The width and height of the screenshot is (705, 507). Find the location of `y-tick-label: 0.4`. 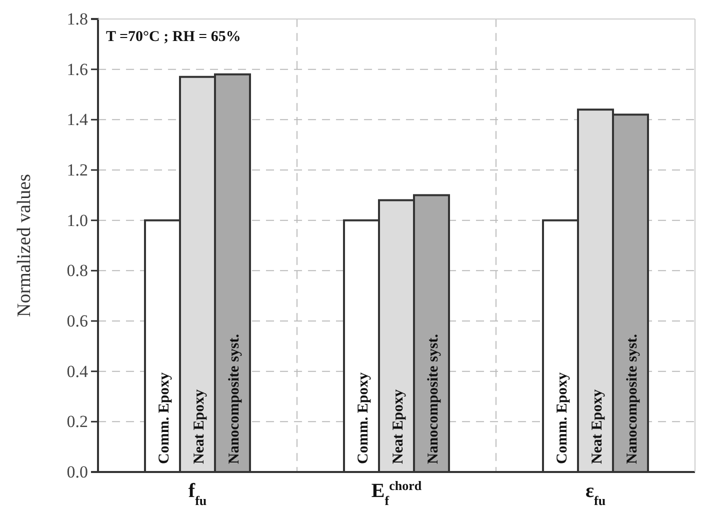

y-tick-label: 0.4 is located at coordinates (77, 371).